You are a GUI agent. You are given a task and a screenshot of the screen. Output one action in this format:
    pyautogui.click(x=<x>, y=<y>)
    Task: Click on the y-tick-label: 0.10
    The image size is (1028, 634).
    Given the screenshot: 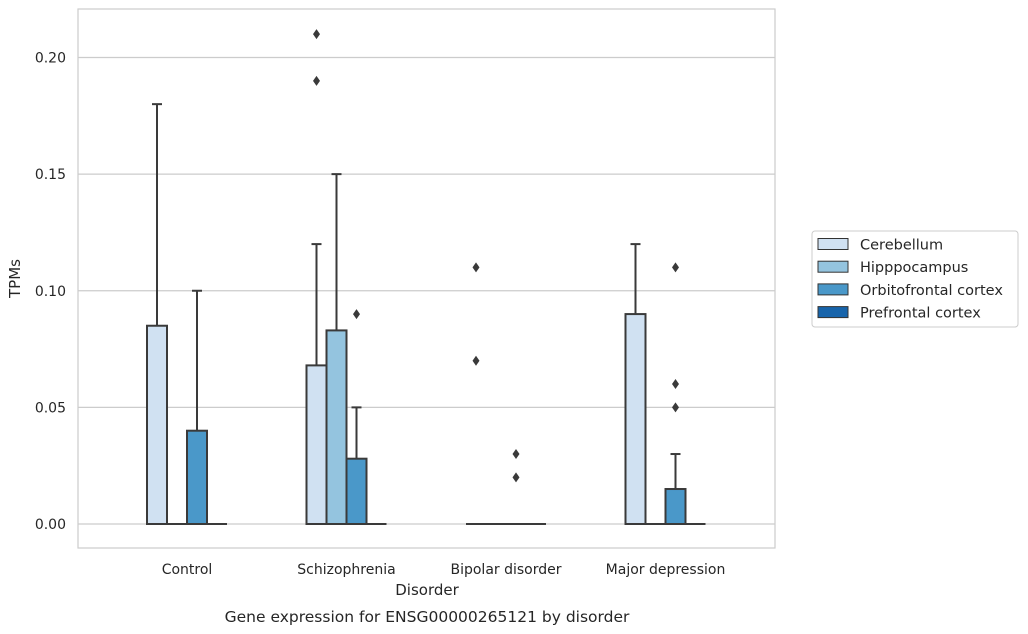 What is the action you would take?
    pyautogui.click(x=50, y=292)
    